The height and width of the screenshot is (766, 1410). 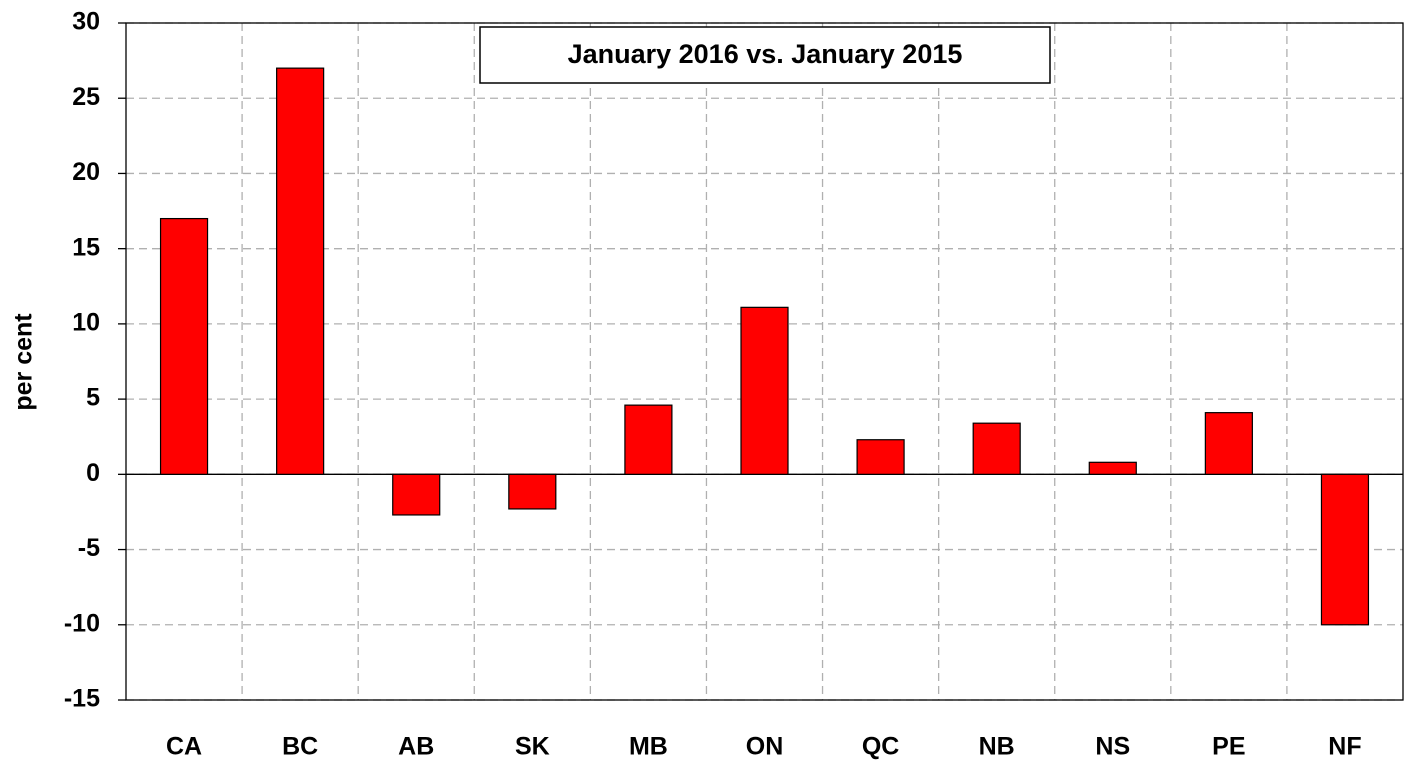 What do you see at coordinates (1112, 747) in the screenshot?
I see `x-tick-label: NS` at bounding box center [1112, 747].